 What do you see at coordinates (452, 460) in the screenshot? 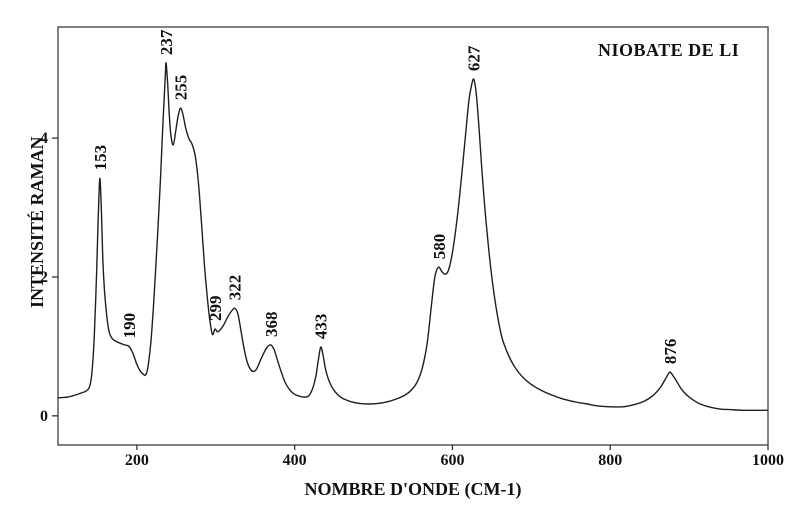
I see `x-tick-label: 600` at bounding box center [452, 460].